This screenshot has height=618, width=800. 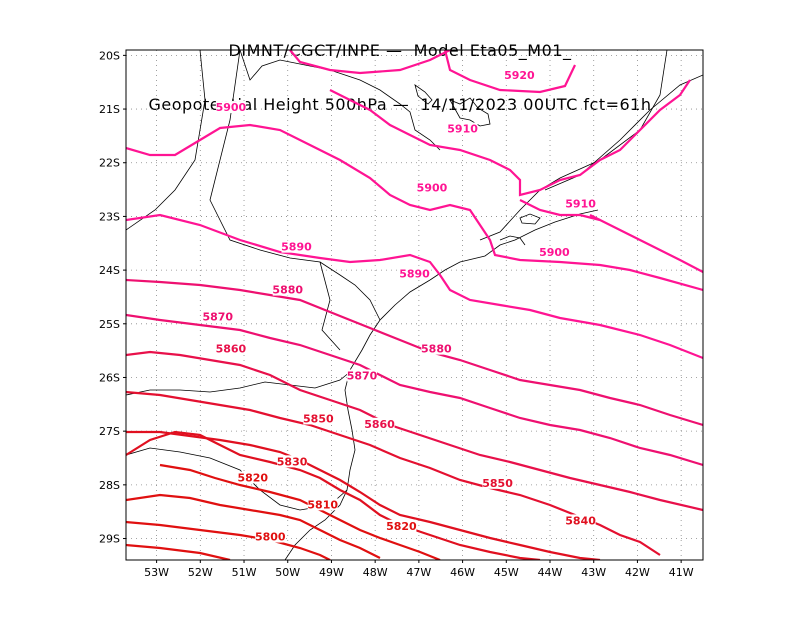 What do you see at coordinates (156, 572) in the screenshot?
I see `lon-tick-label: 53W` at bounding box center [156, 572].